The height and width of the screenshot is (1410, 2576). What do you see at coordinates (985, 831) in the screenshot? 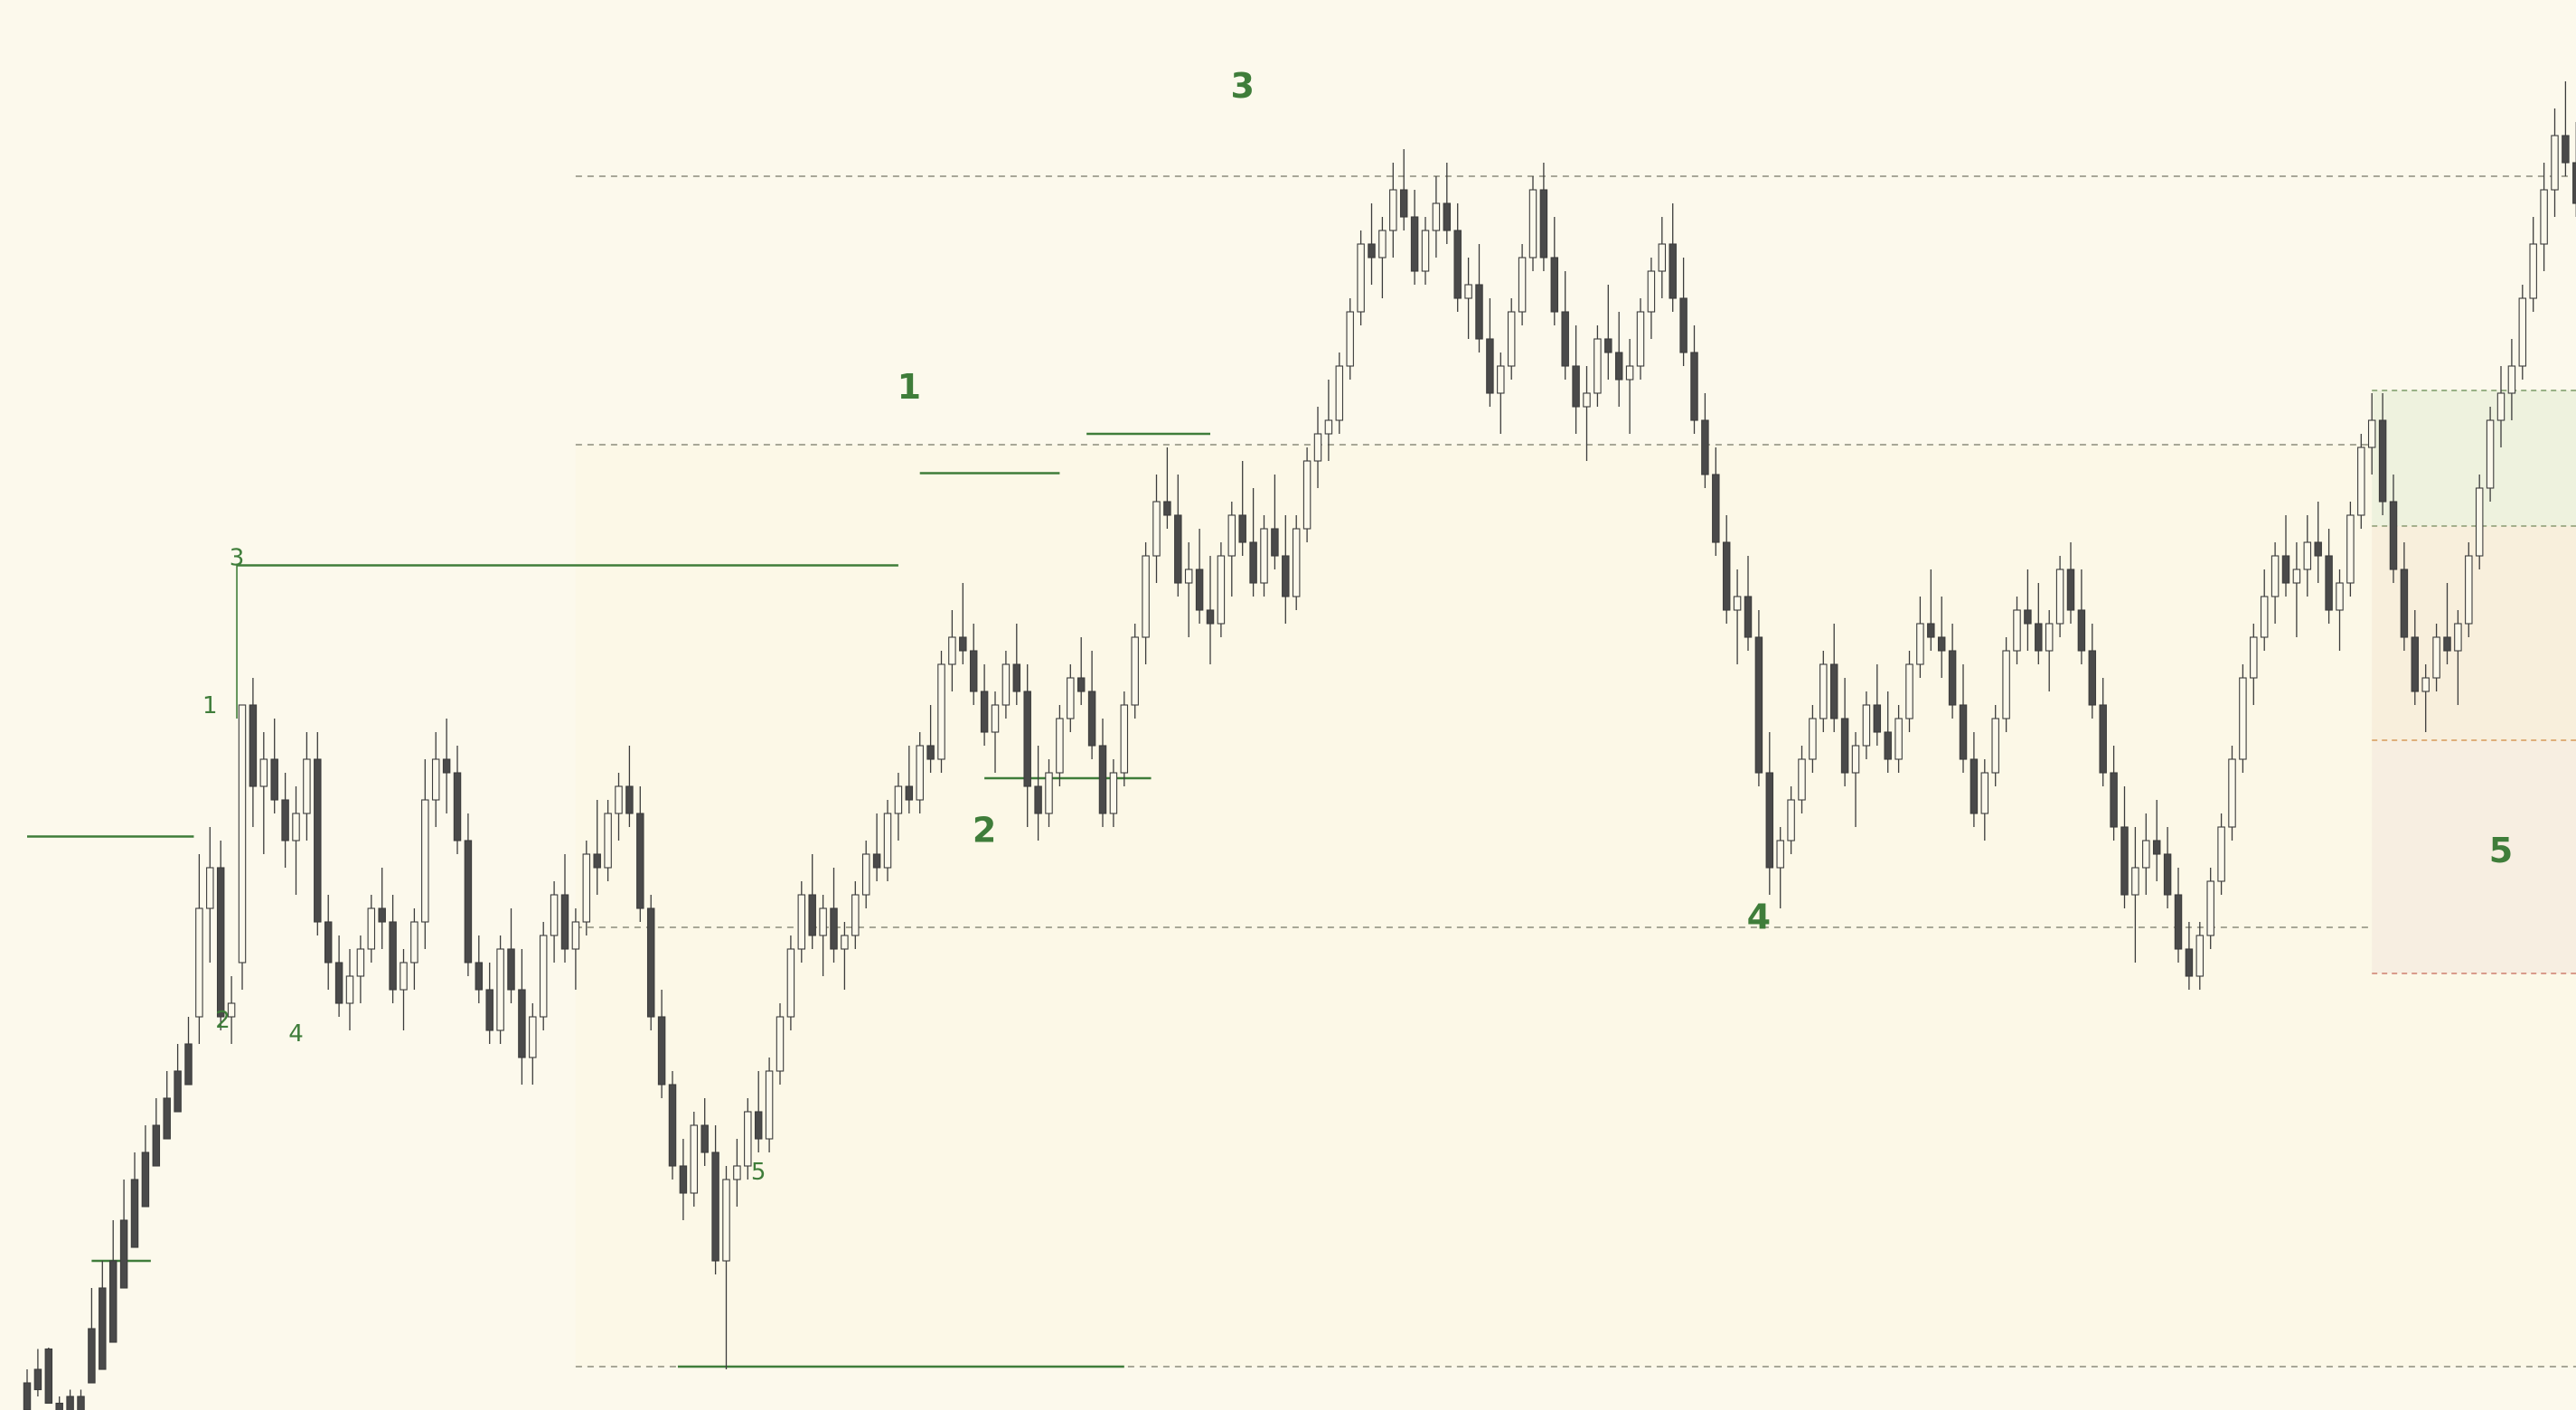
I see `wave-label-major-2: 2` at bounding box center [985, 831].